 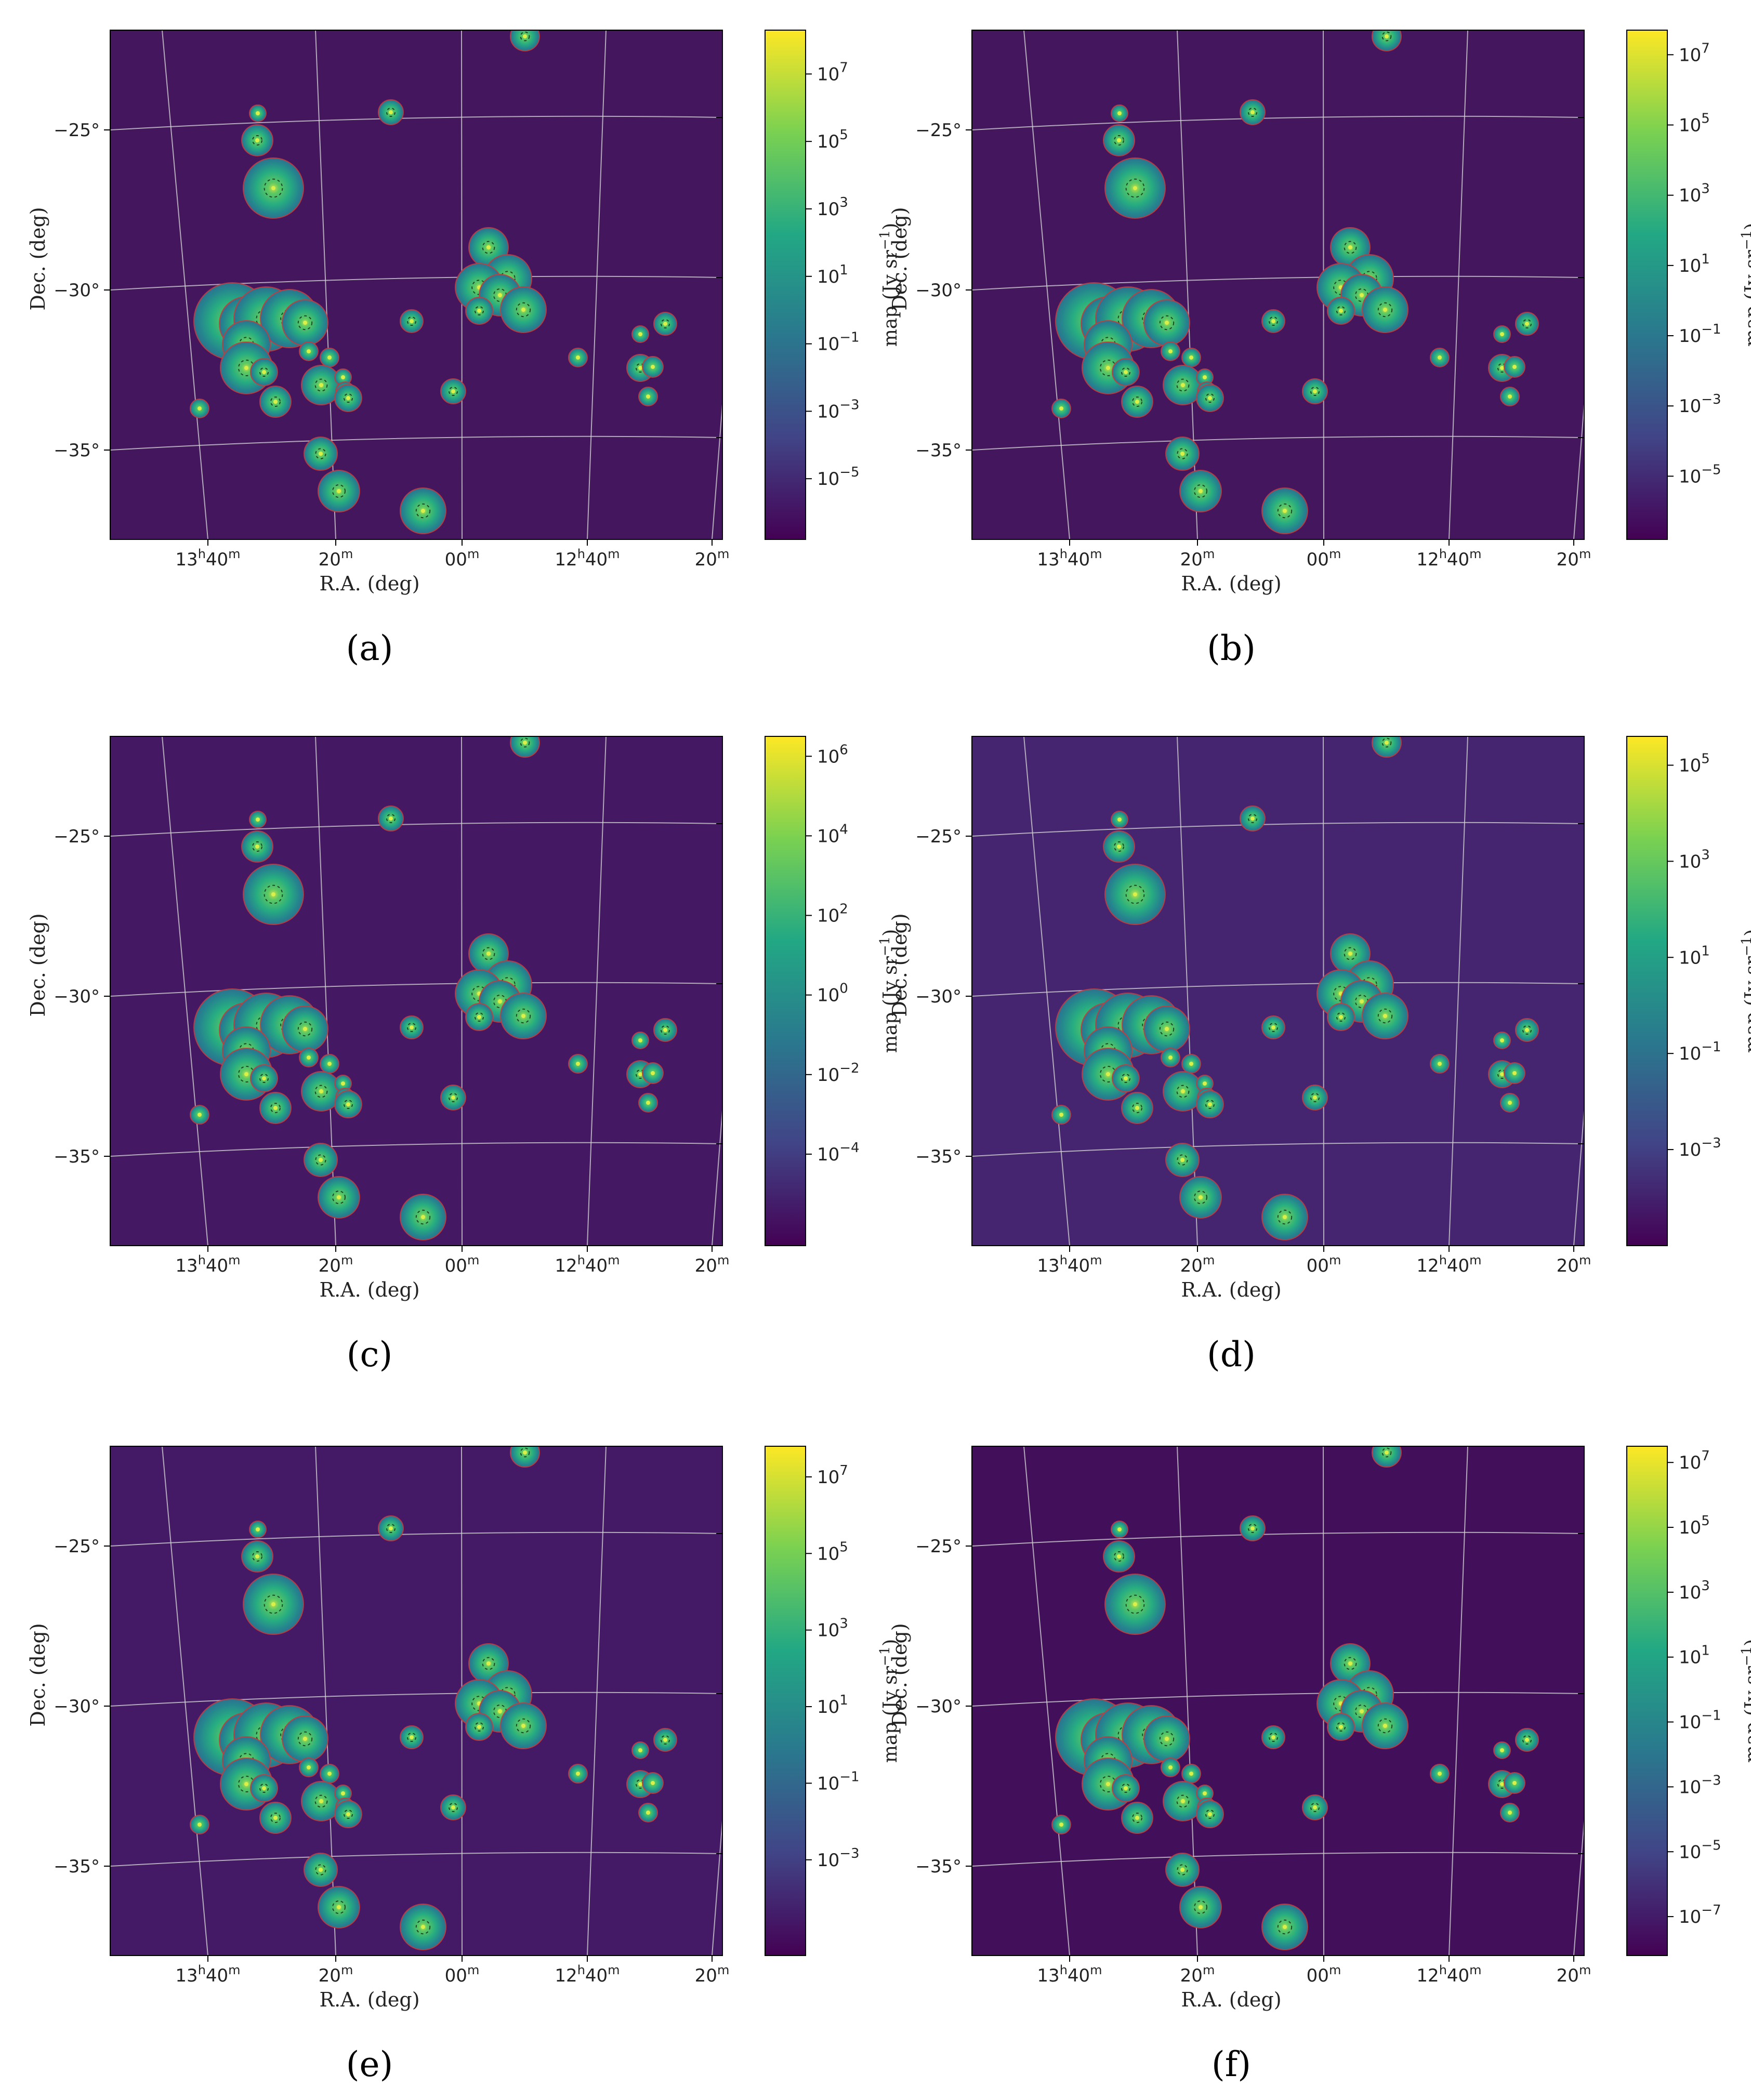 What do you see at coordinates (207, 1975) in the screenshot?
I see `x-tick-label: 13h40m` at bounding box center [207, 1975].